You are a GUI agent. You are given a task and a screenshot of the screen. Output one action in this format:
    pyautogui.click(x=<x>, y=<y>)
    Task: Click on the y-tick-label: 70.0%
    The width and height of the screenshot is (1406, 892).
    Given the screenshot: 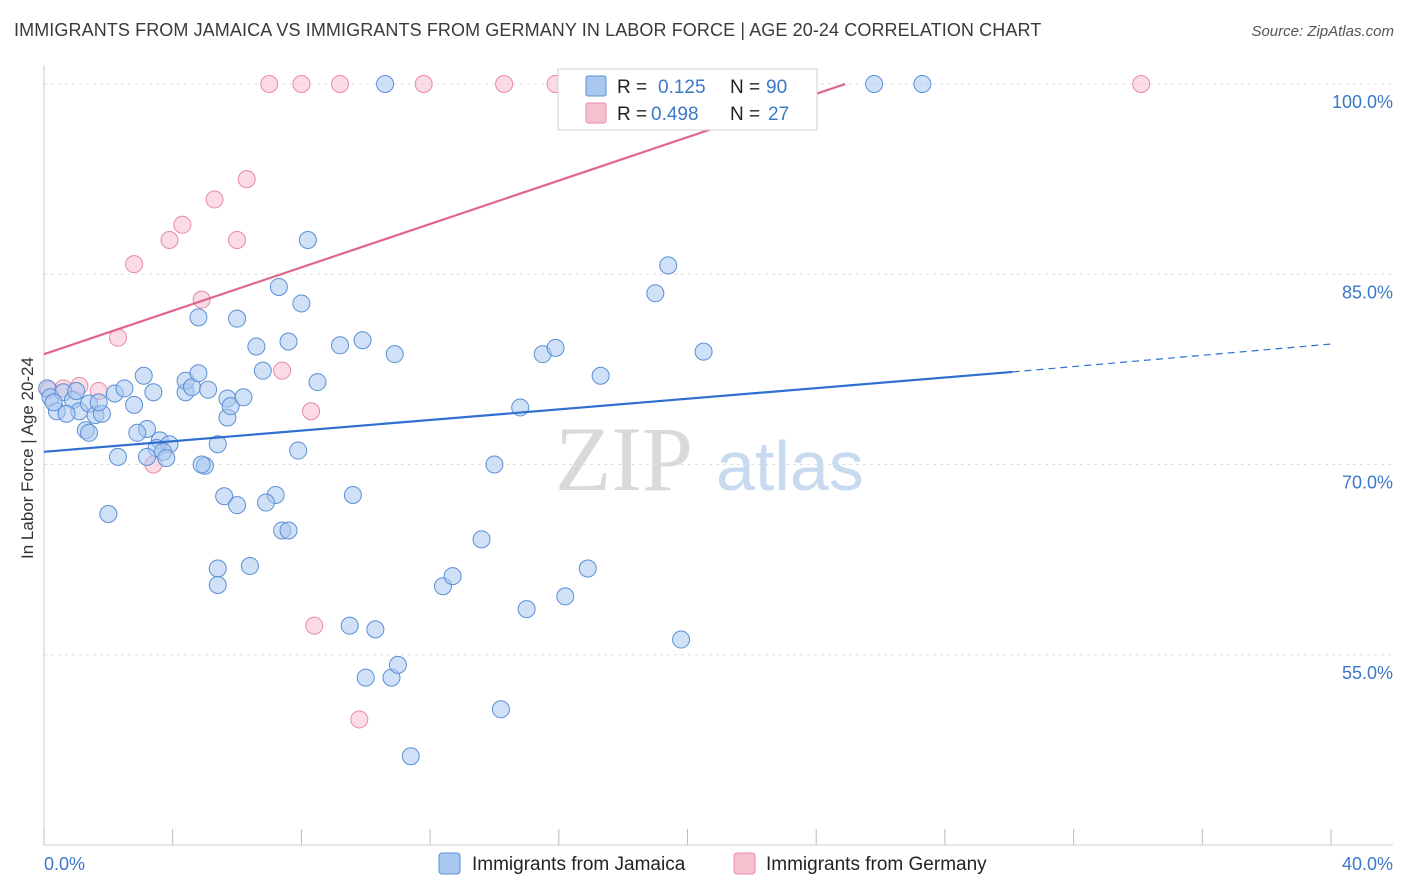 What is the action you would take?
    pyautogui.click(x=1367, y=483)
    